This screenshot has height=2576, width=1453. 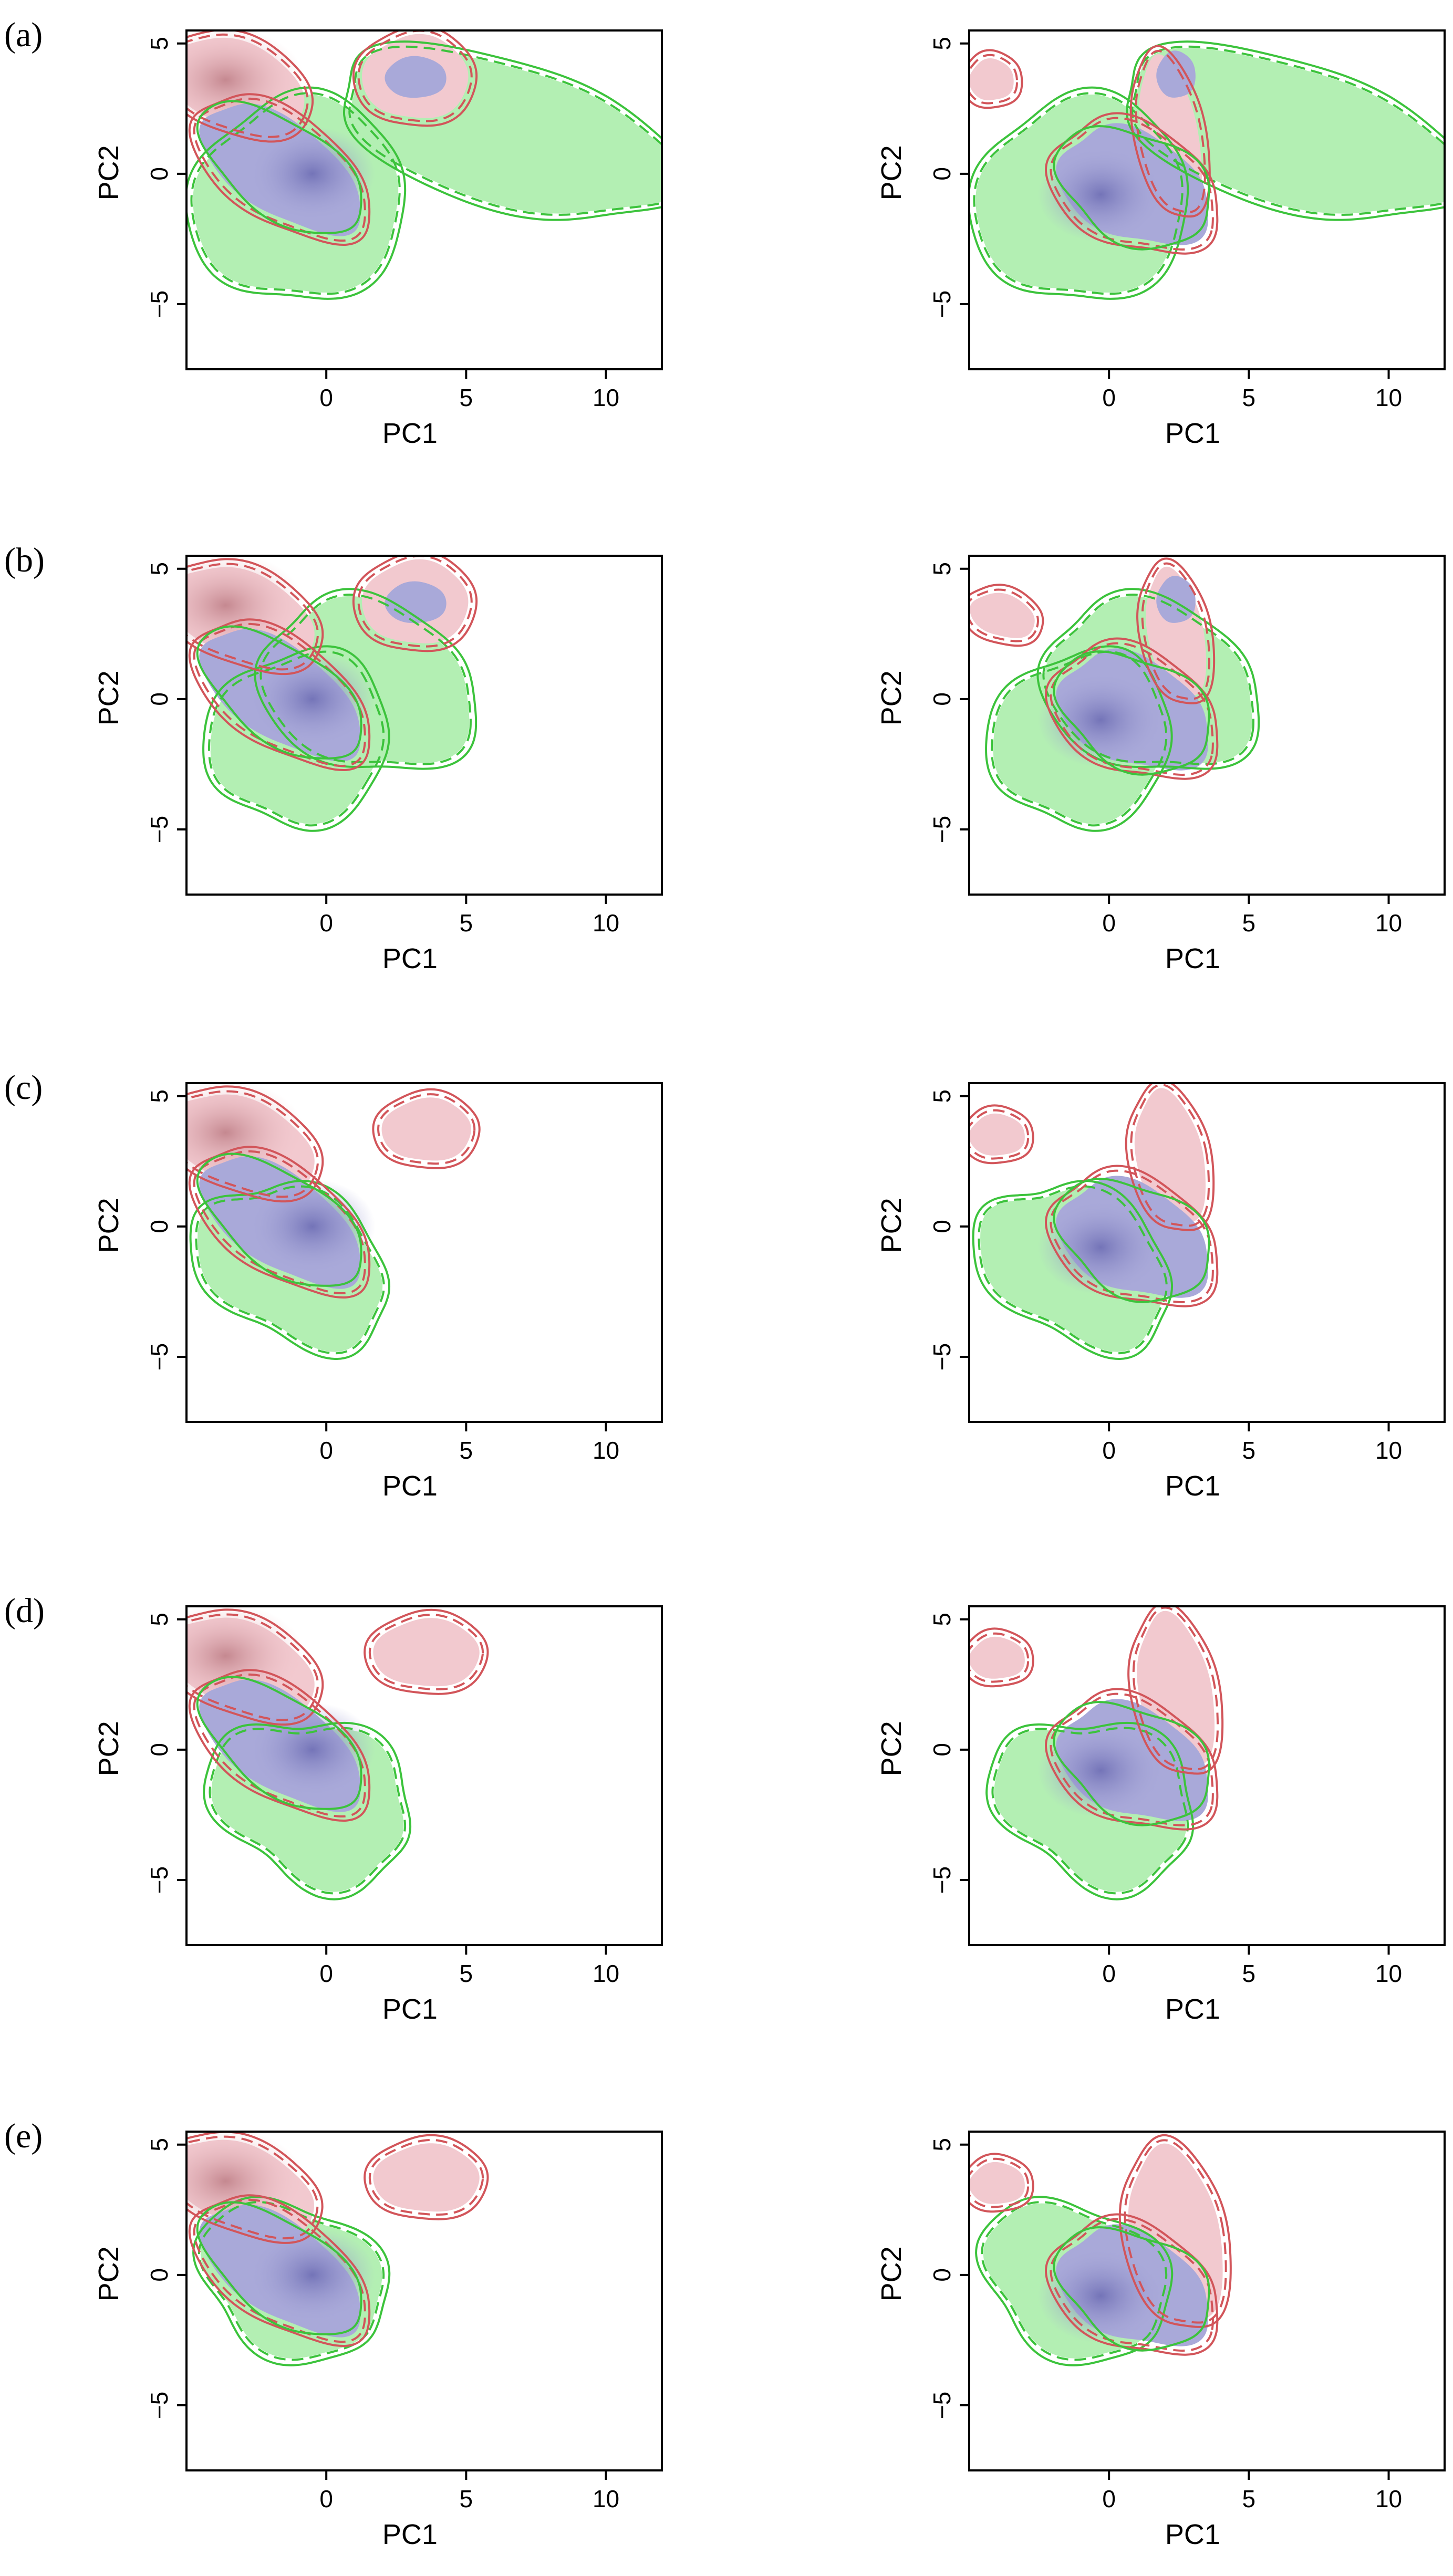 I want to click on panel-letter: (e), so click(x=23, y=2136).